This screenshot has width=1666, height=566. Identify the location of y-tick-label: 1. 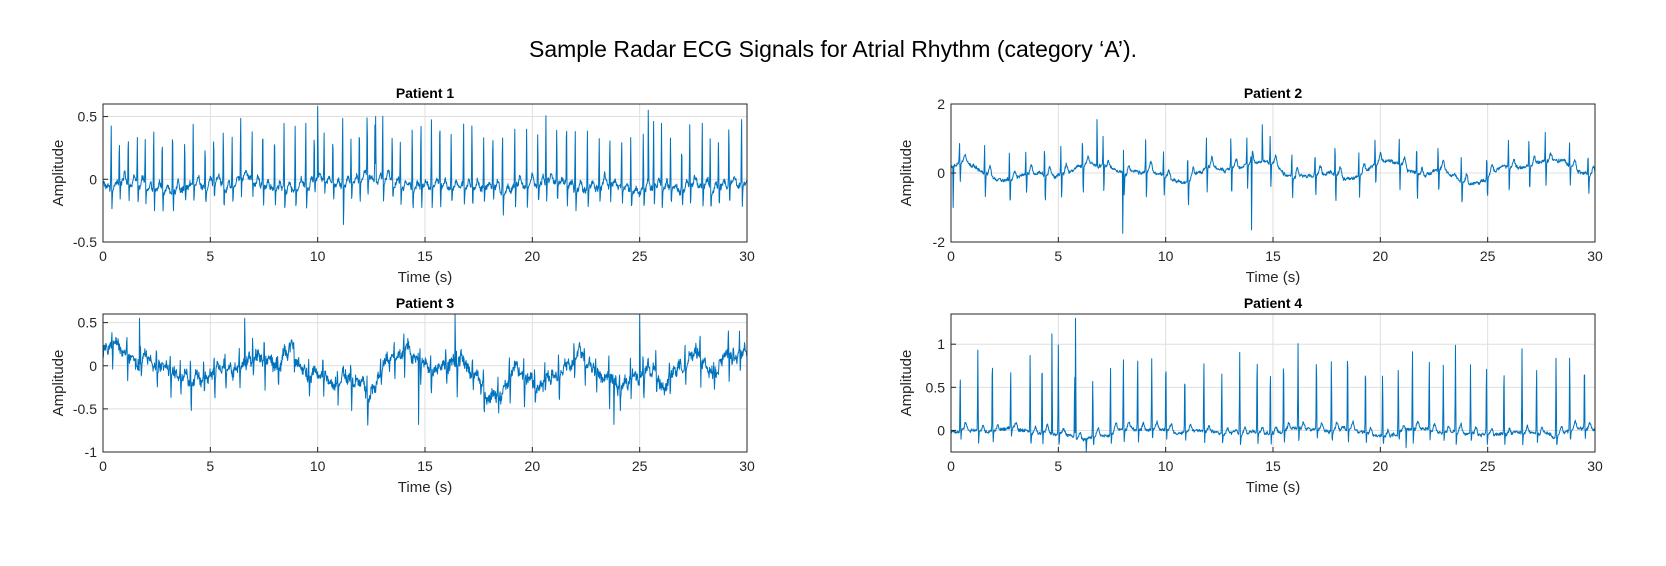
(941, 344).